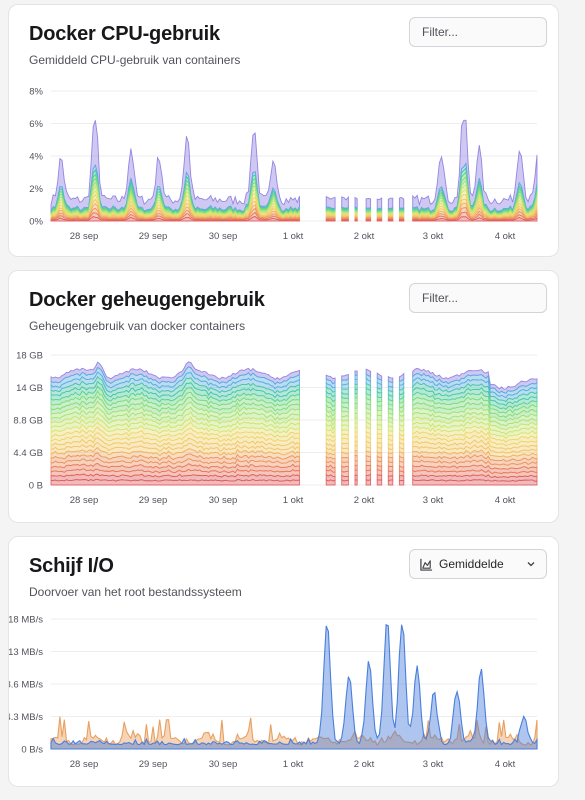 The image size is (585, 800). I want to click on disk-x-tick-label: 3 okt, so click(433, 764).